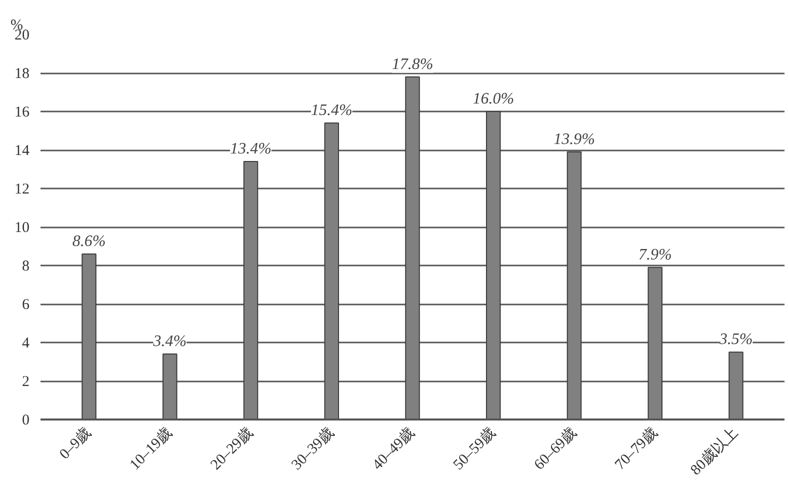 Image resolution: width=788 pixels, height=499 pixels. Describe the element at coordinates (75, 443) in the screenshot. I see `x-tick-label: 0–9歲` at that location.